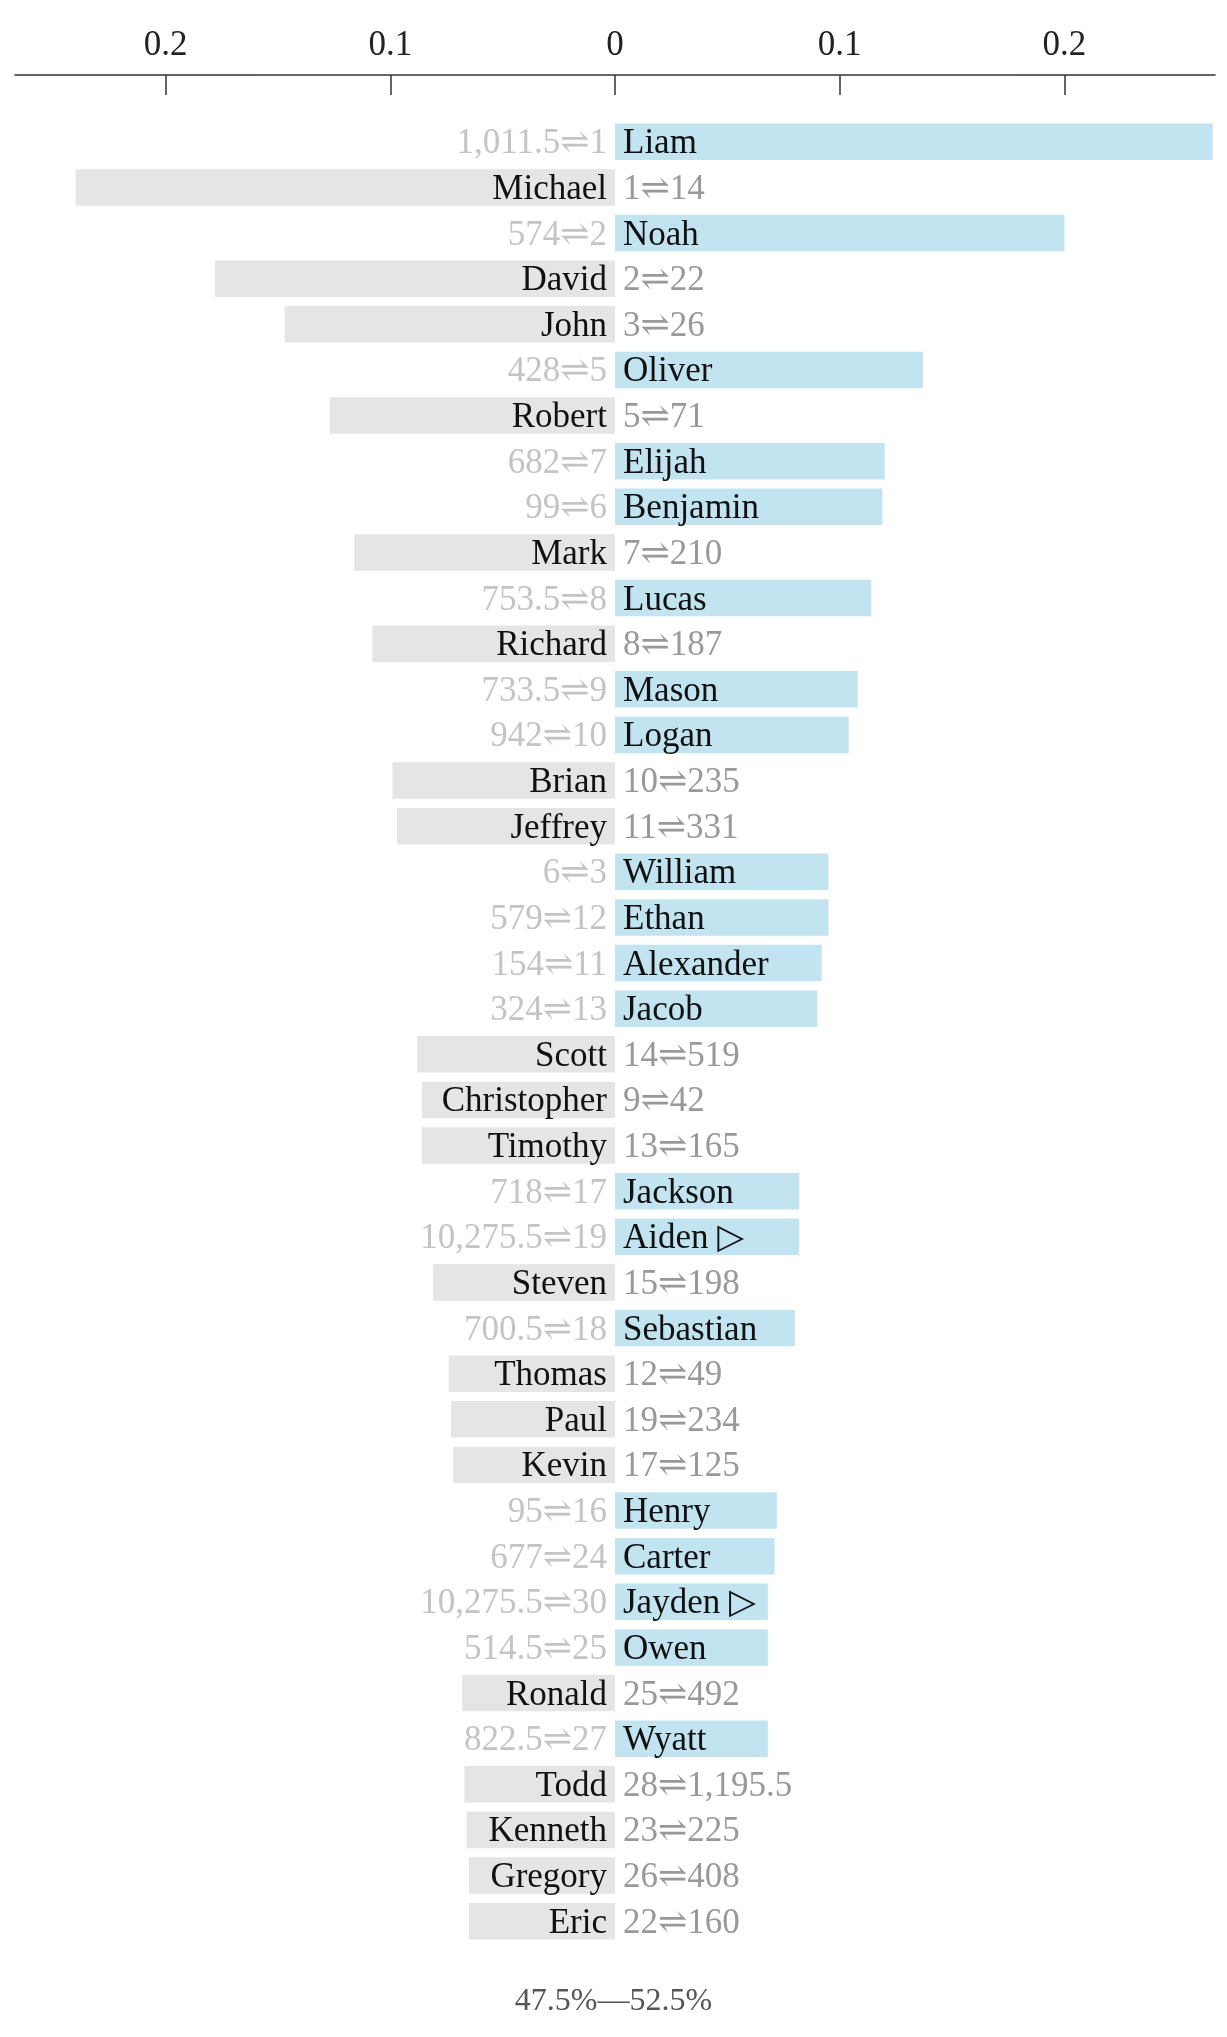  I want to click on annotation: 942⇌10, so click(548, 735).